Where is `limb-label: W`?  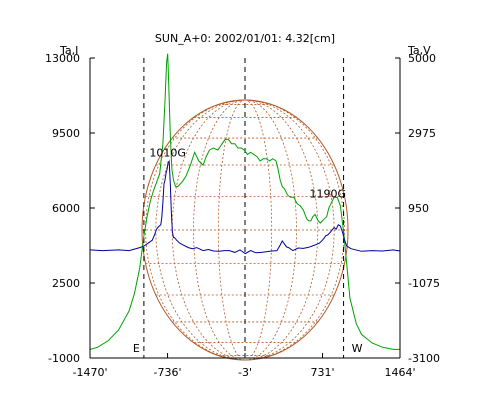 limb-label: W is located at coordinates (357, 348).